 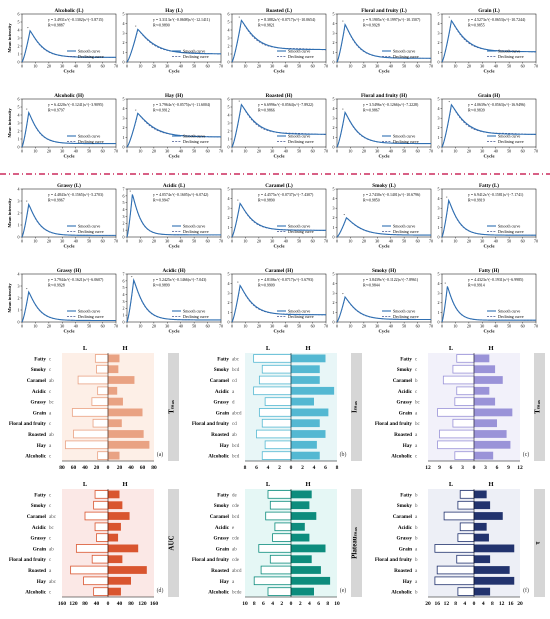 What do you see at coordinates (496, 195) in the screenshot?
I see `fit-formula: y = 6.9412x^(−0.1581)x^(−7.1741)` at bounding box center [496, 195].